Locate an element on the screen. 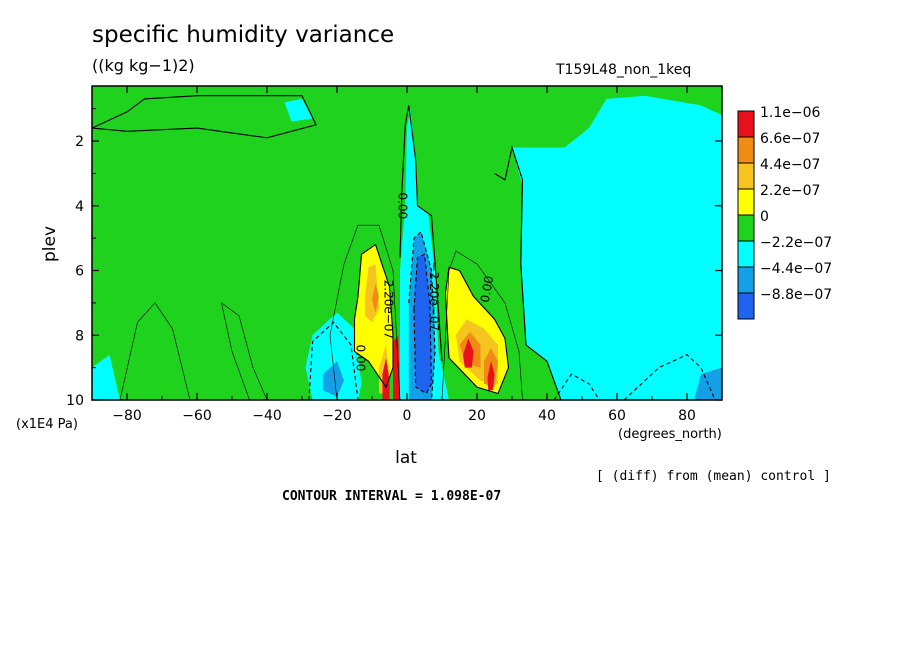 The height and width of the screenshot is (654, 904). x-tick-label: 20 is located at coordinates (477, 416).